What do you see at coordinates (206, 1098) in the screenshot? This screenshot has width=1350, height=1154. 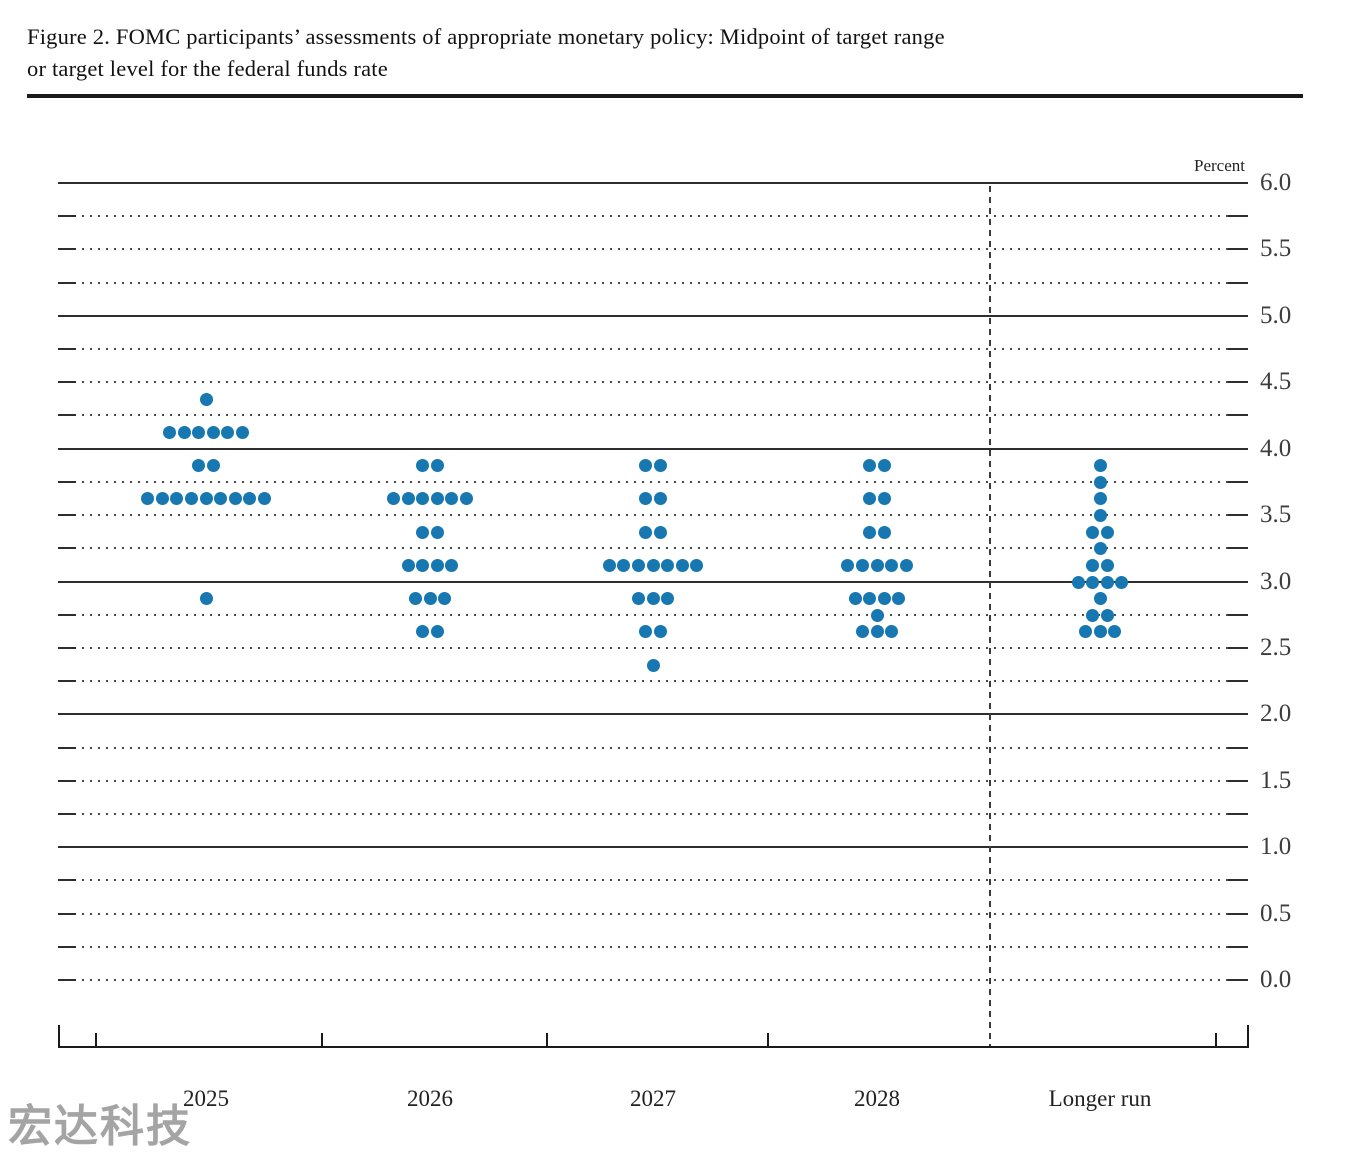 I see `x-axis-category-label: 2025` at bounding box center [206, 1098].